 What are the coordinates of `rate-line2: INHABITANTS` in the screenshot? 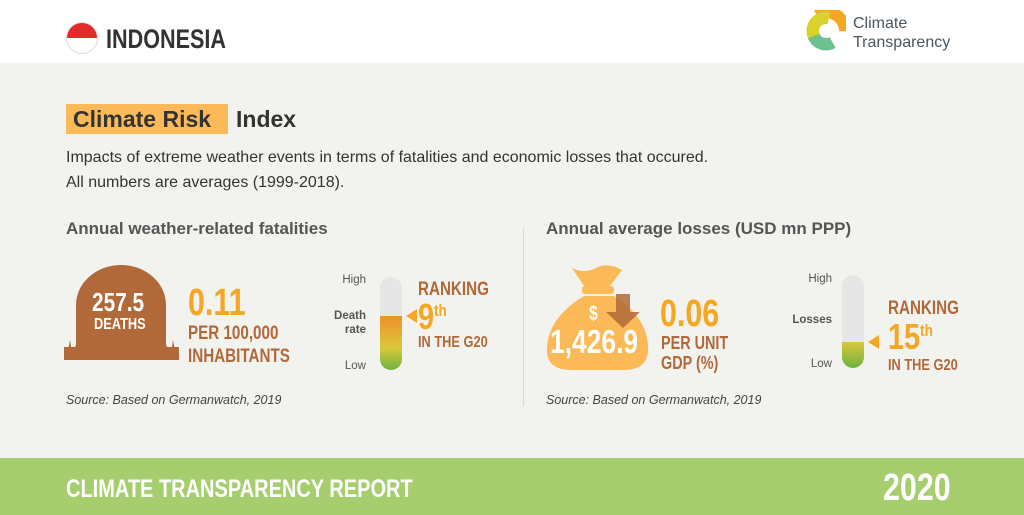 It's located at (239, 356).